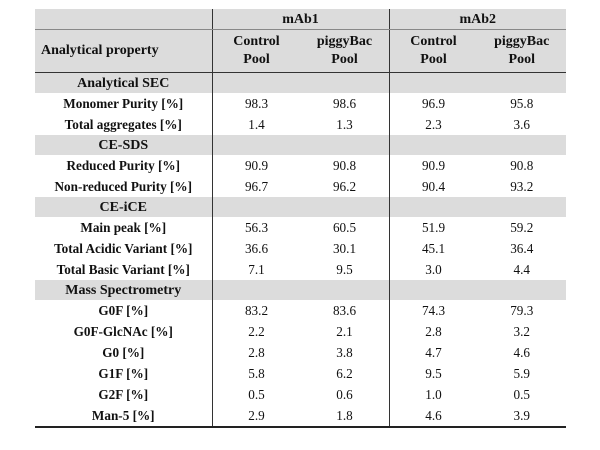 Image resolution: width=600 pixels, height=450 pixels. I want to click on section-header-row: Analytical SEC, so click(300, 82).